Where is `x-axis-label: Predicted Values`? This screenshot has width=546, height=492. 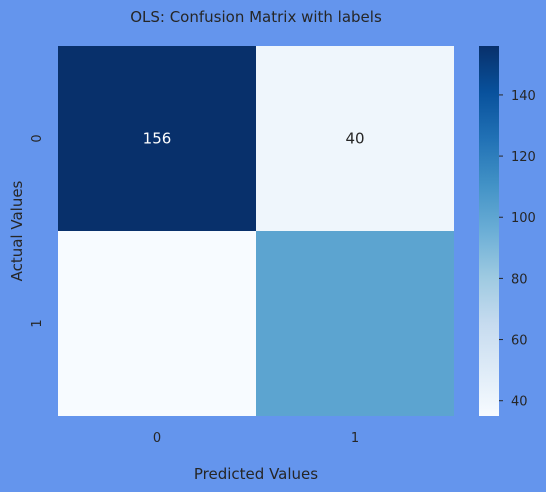
x-axis-label: Predicted Values is located at coordinates (256, 474).